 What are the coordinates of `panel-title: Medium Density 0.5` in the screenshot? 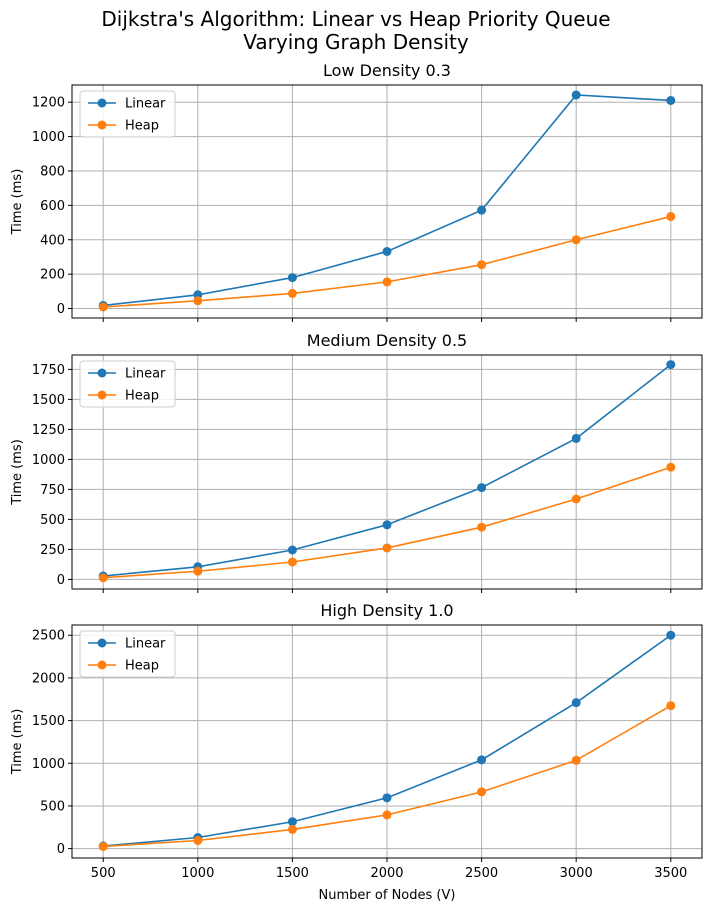 It's located at (387, 340).